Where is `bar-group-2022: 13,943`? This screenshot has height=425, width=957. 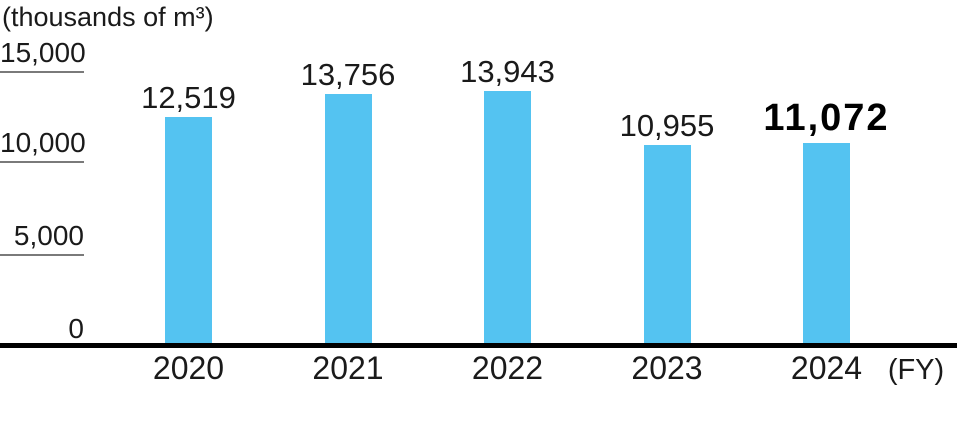
bar-group-2022: 13,943 is located at coordinates (508, 199).